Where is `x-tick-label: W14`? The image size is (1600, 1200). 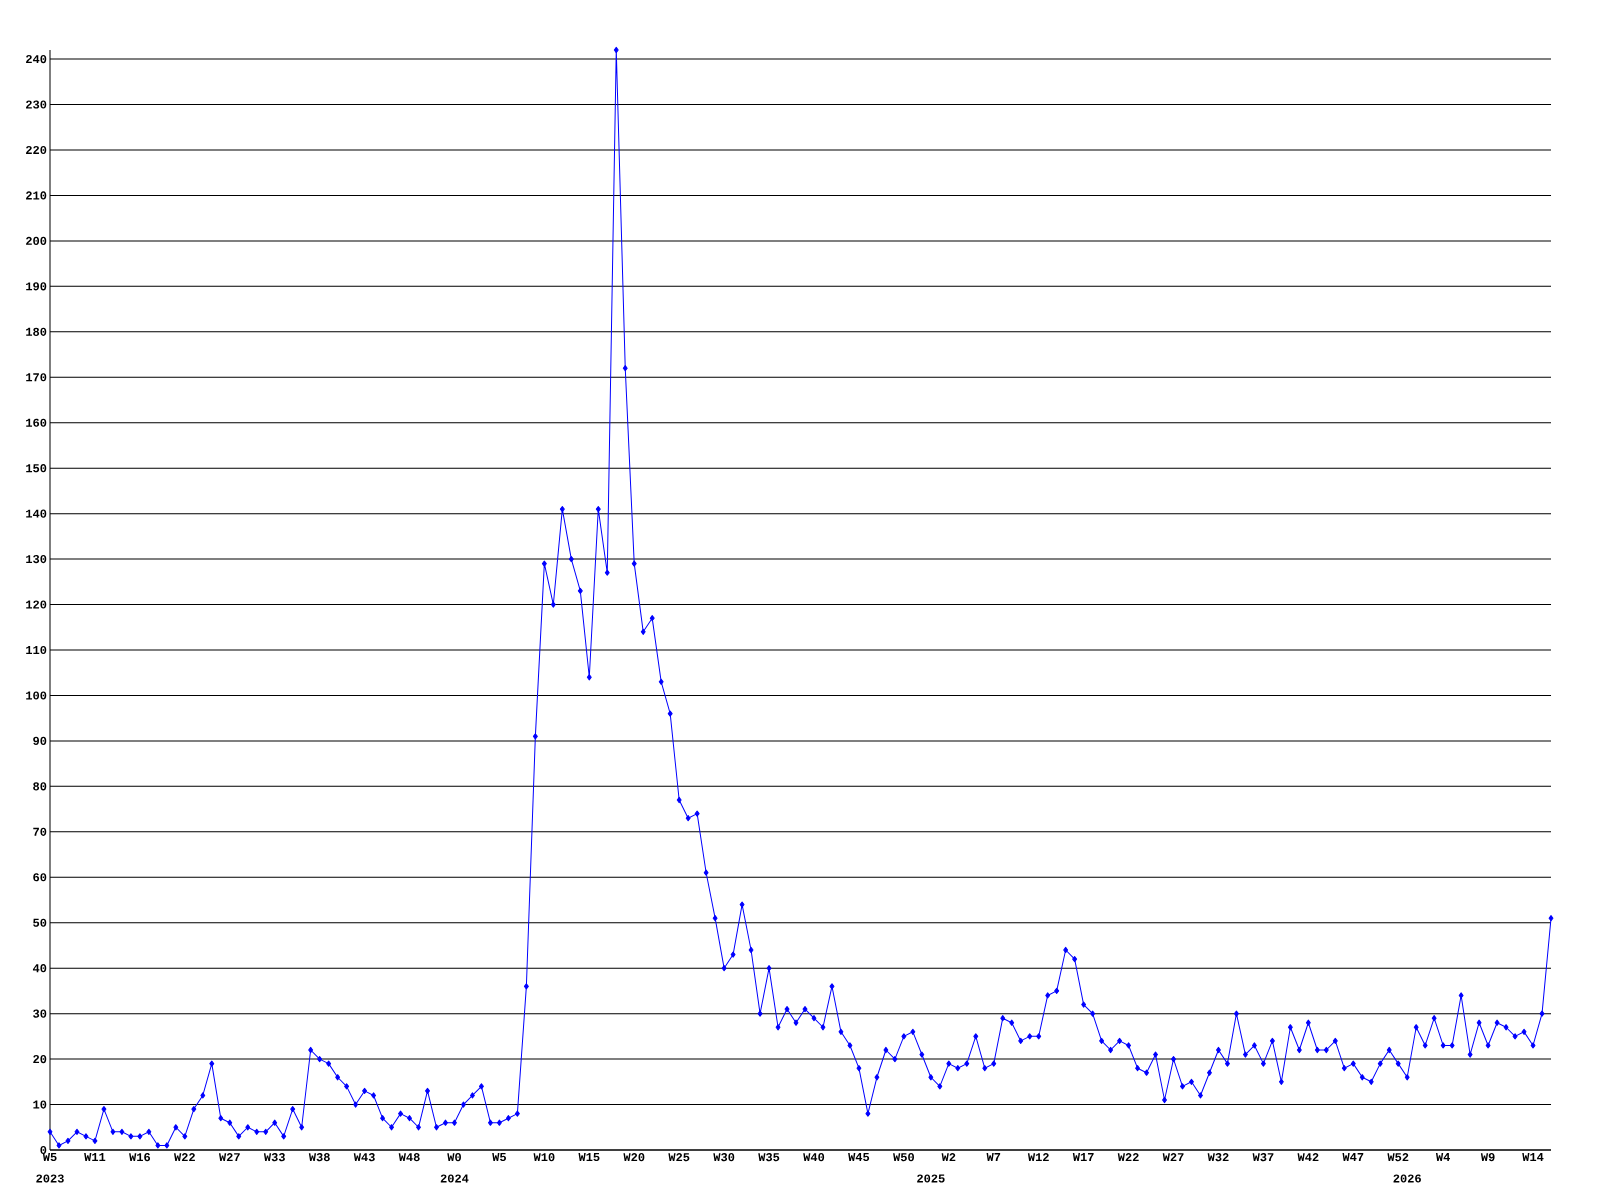
x-tick-label: W14 is located at coordinates (1533, 1157).